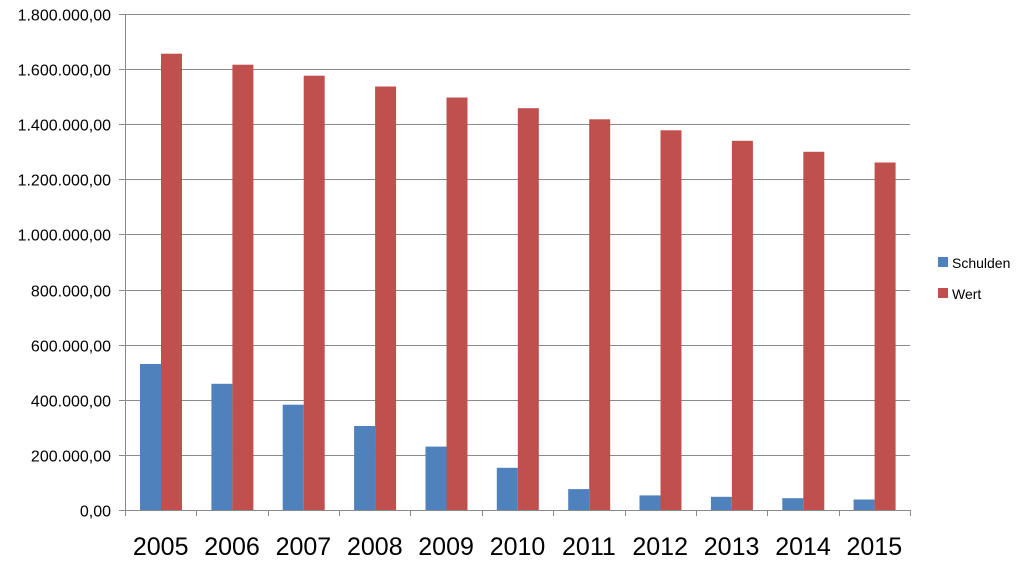 The width and height of the screenshot is (1024, 562). Describe the element at coordinates (65, 126) in the screenshot. I see `y-tick-label: 1.400.000,00` at that location.